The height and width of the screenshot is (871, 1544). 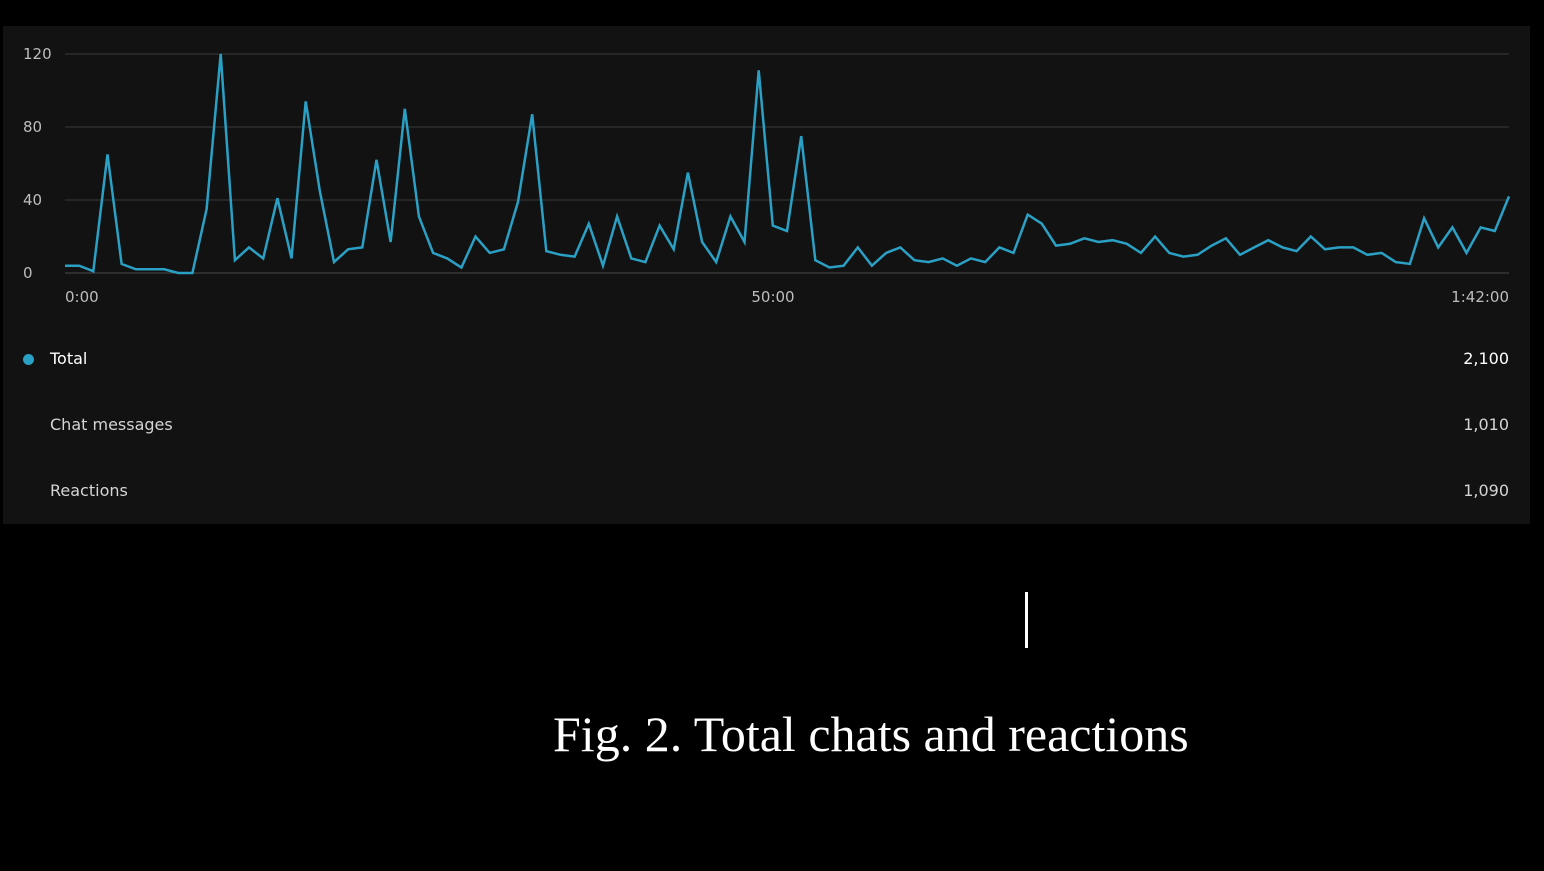 I want to click on y-tick-label: 0, so click(x=28, y=273).